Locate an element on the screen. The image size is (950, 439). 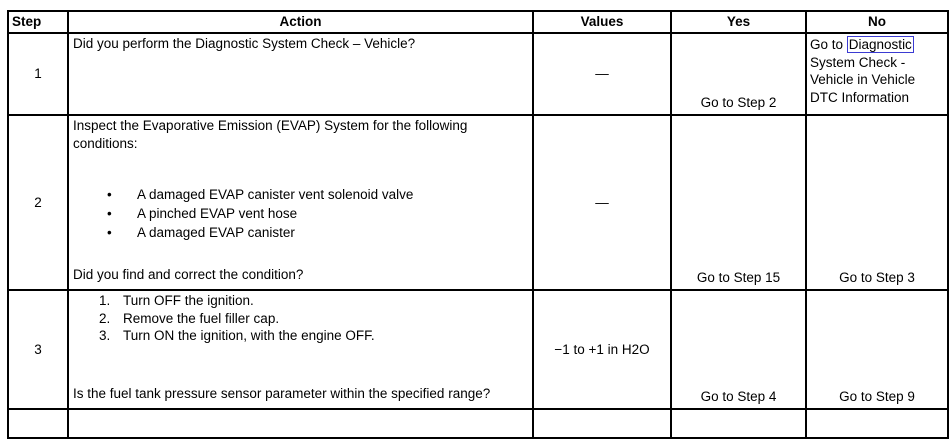
yes-cell: Go to Step 15 is located at coordinates (738, 202).